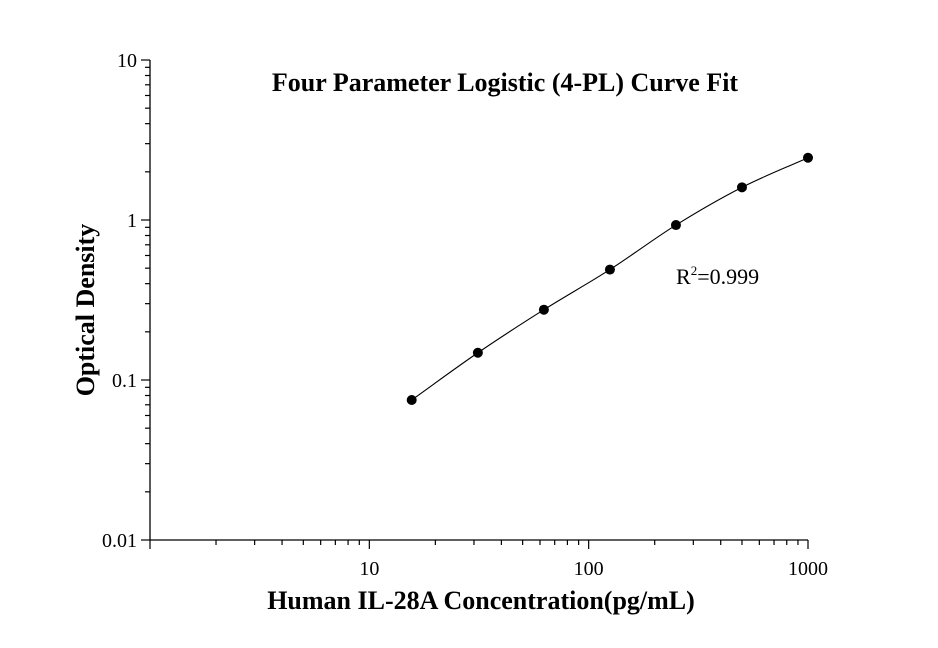 The width and height of the screenshot is (938, 648). What do you see at coordinates (589, 569) in the screenshot?
I see `x-tick-label: 100` at bounding box center [589, 569].